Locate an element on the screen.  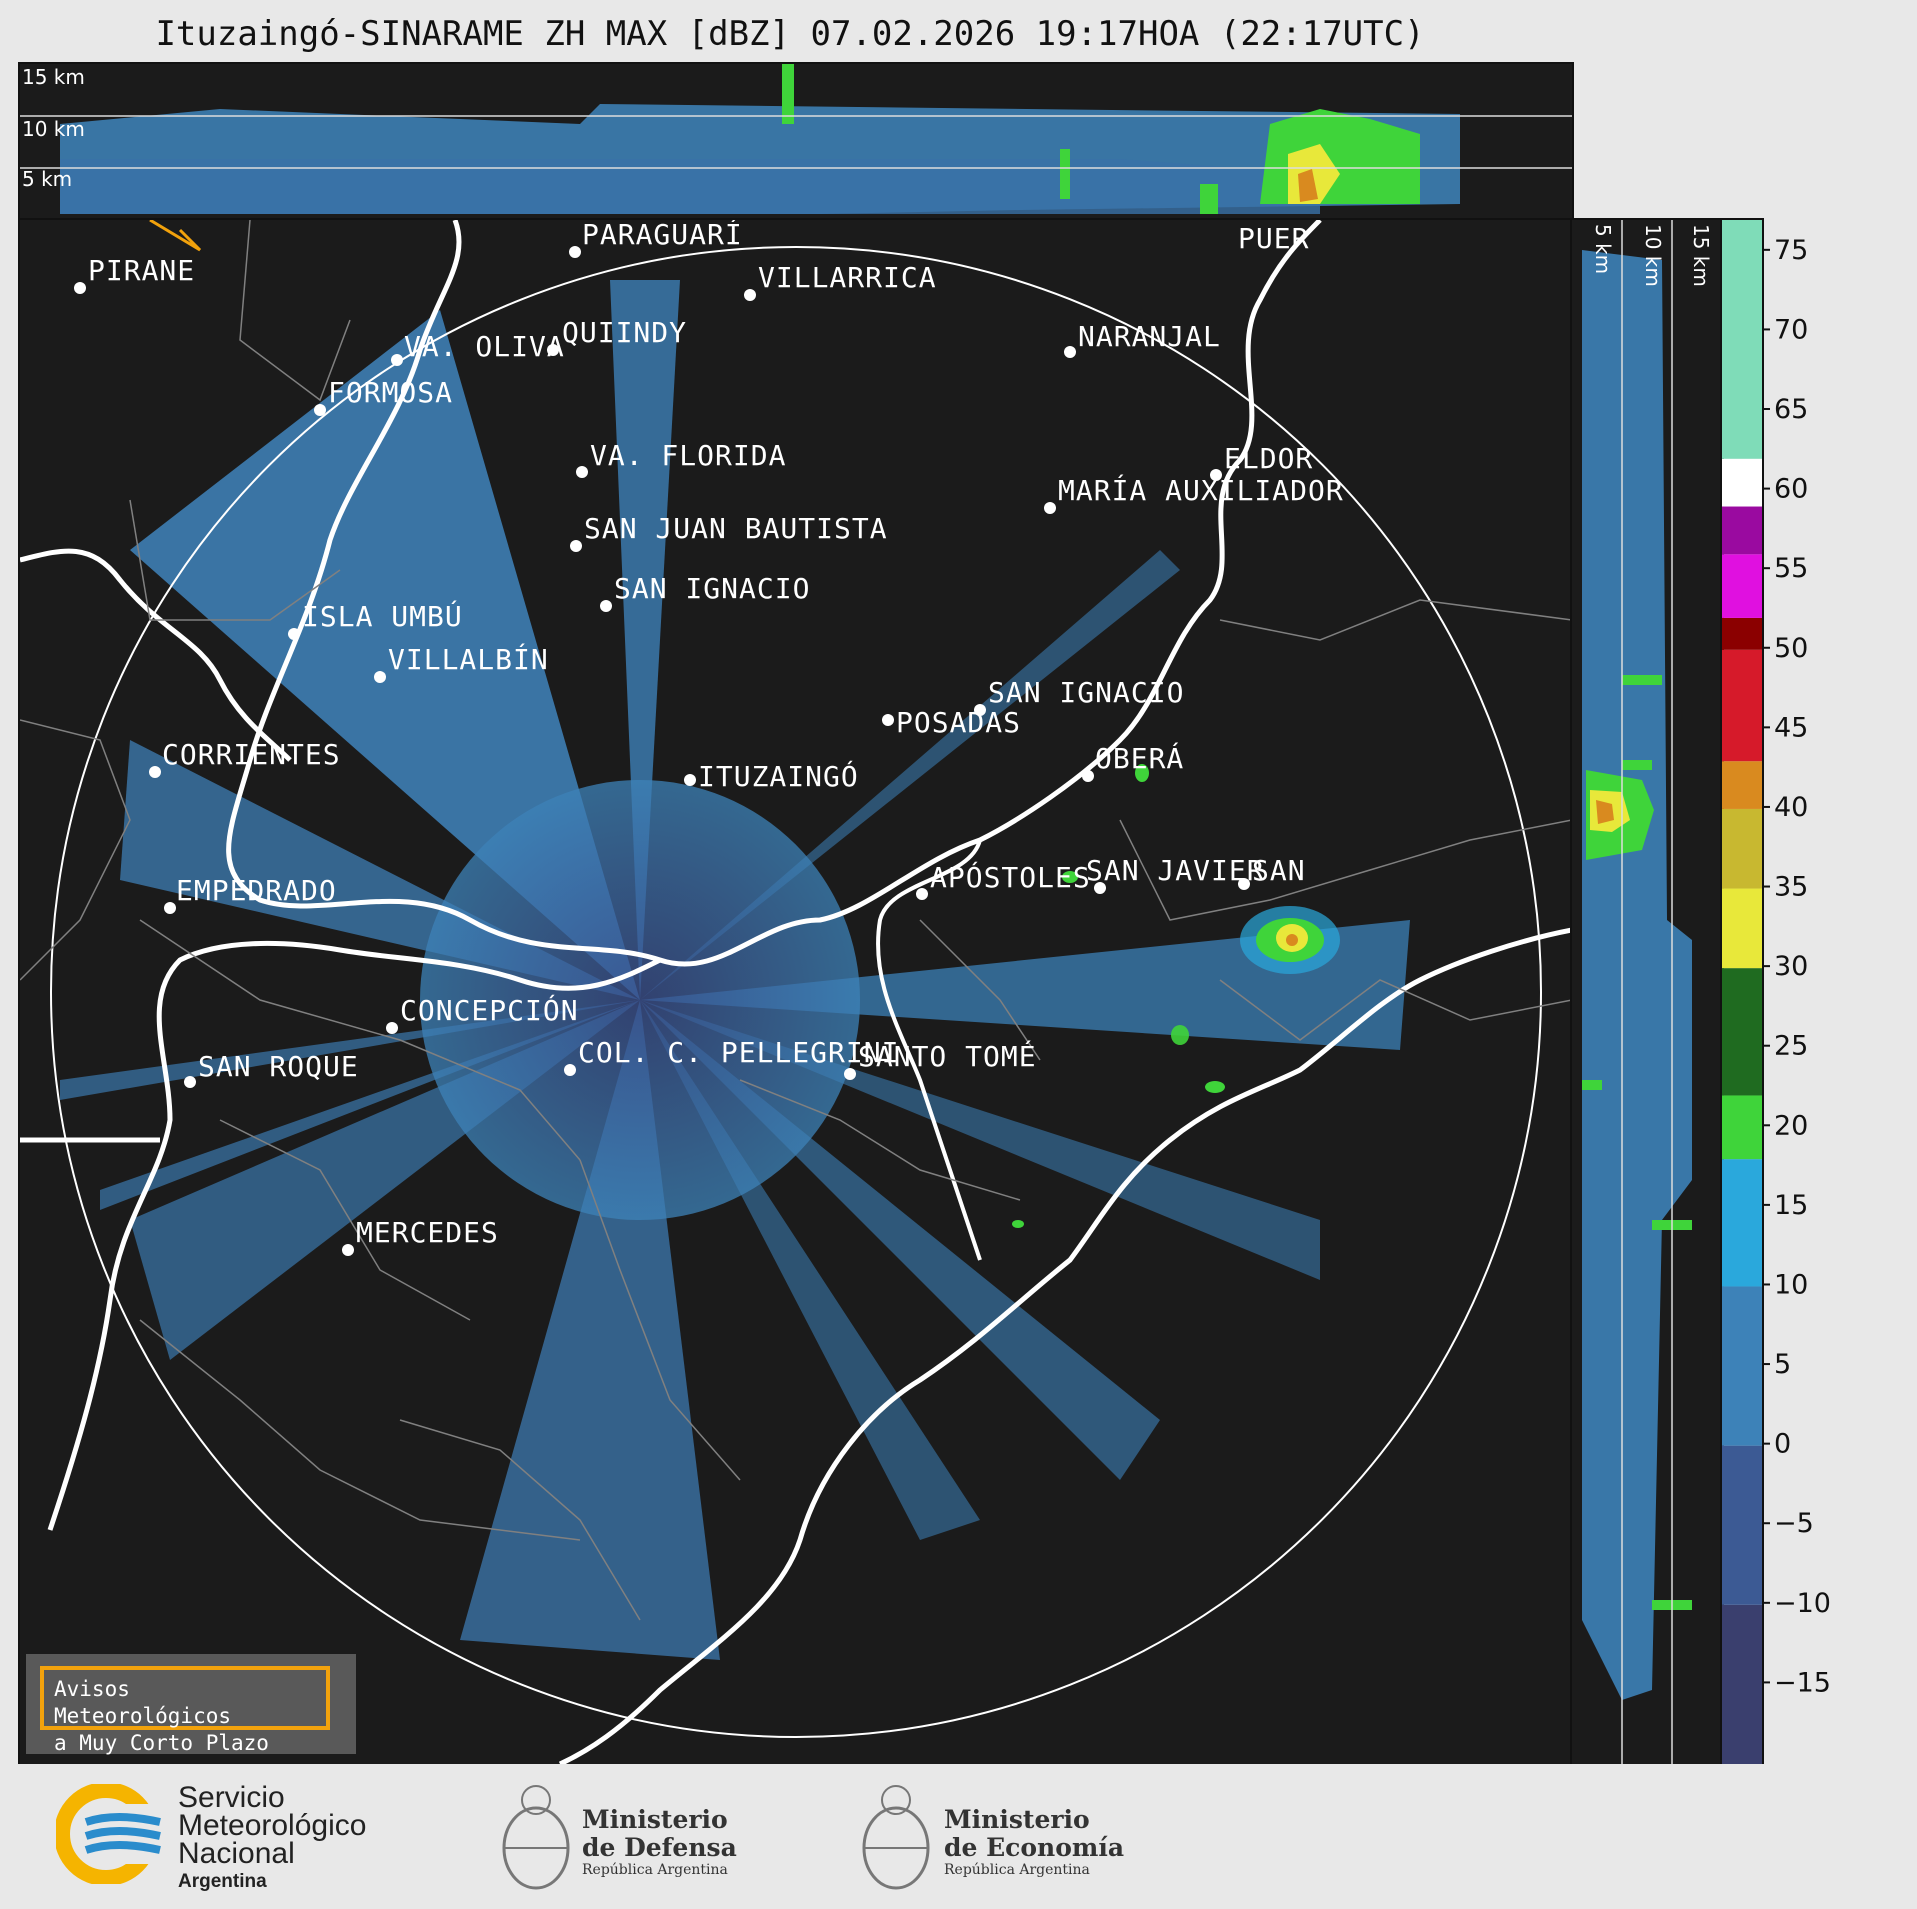
city-label-mercedes: MERCEDES is located at coordinates (427, 1232).